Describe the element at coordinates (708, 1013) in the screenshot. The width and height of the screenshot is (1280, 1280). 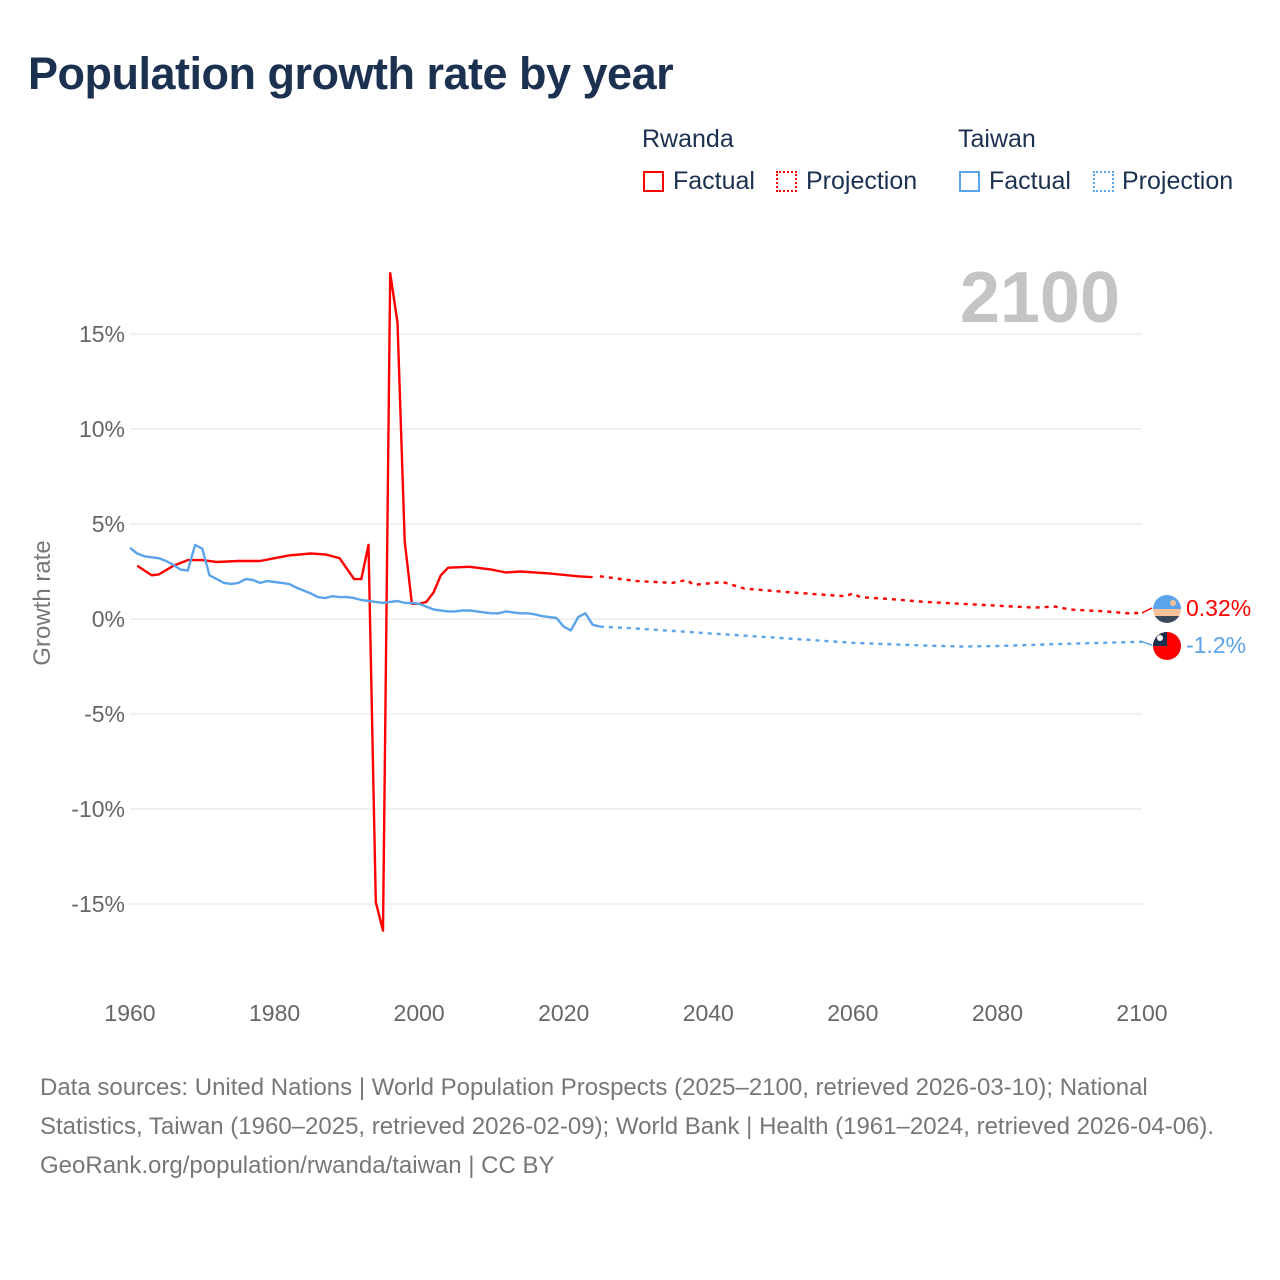
I see `x-tick-label: 2040` at that location.